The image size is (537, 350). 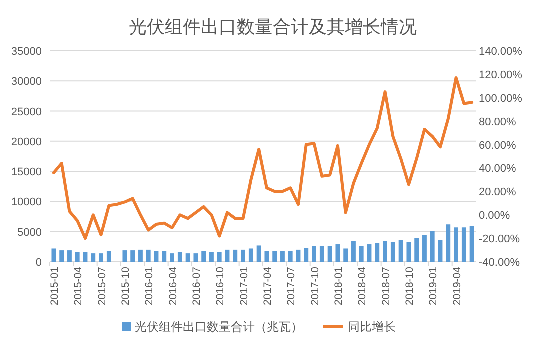 What do you see at coordinates (30, 232) in the screenshot?
I see `y-tick-label: 5000` at bounding box center [30, 232].